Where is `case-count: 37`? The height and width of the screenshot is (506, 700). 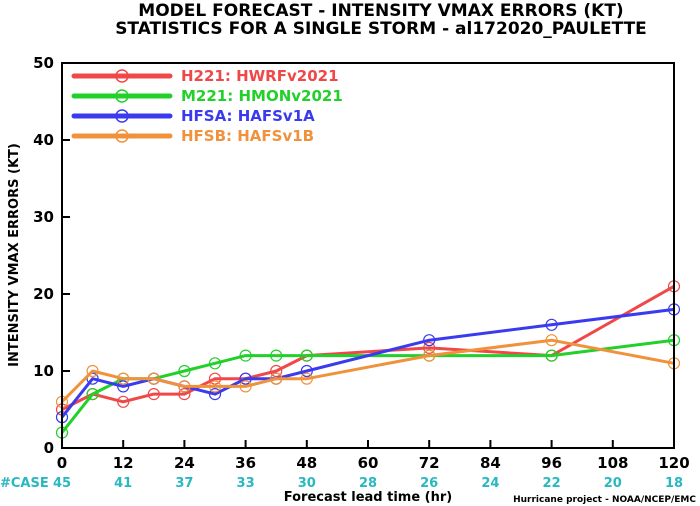 case-count: 37 is located at coordinates (184, 483).